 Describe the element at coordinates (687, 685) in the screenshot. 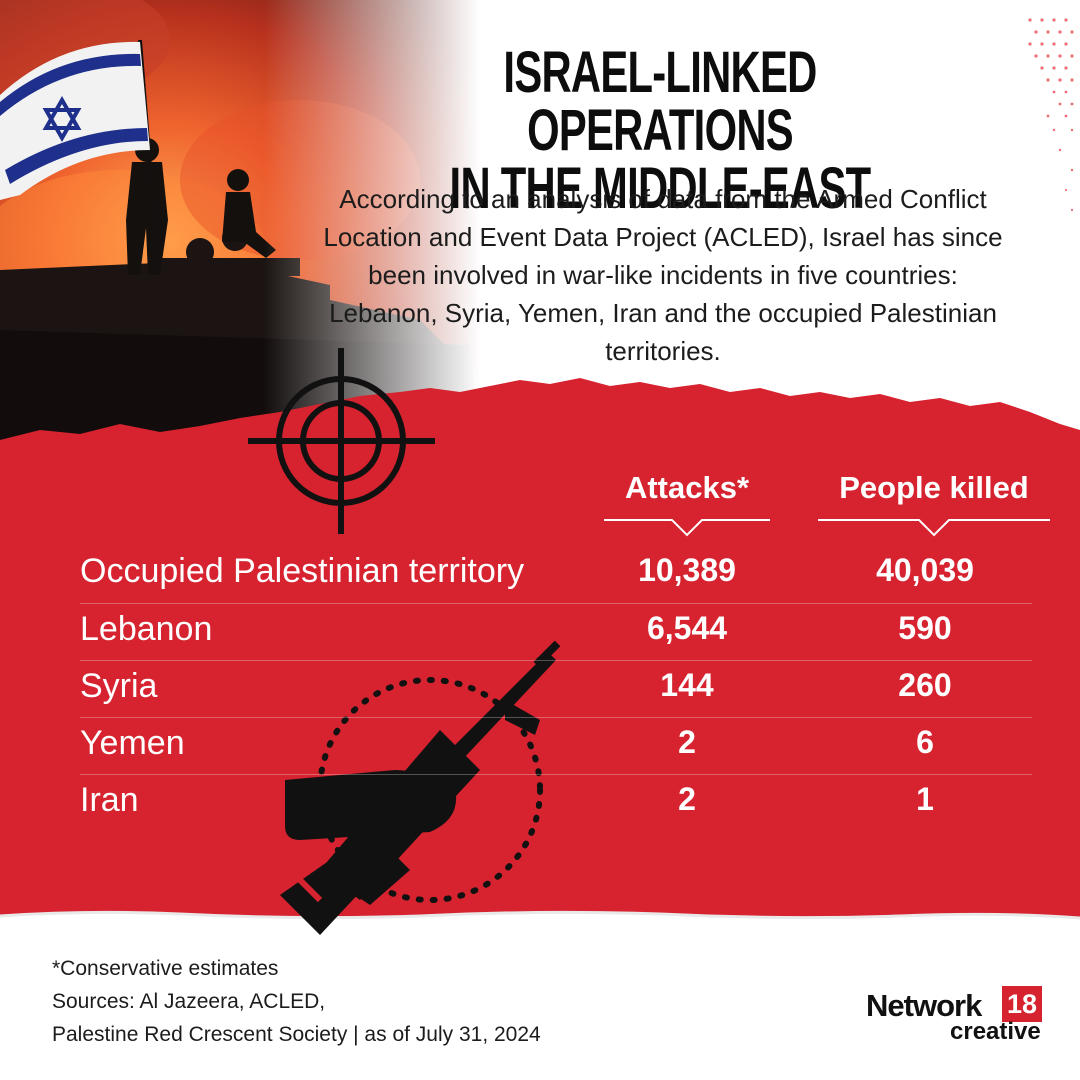

I see `row-attacks: 144` at that location.